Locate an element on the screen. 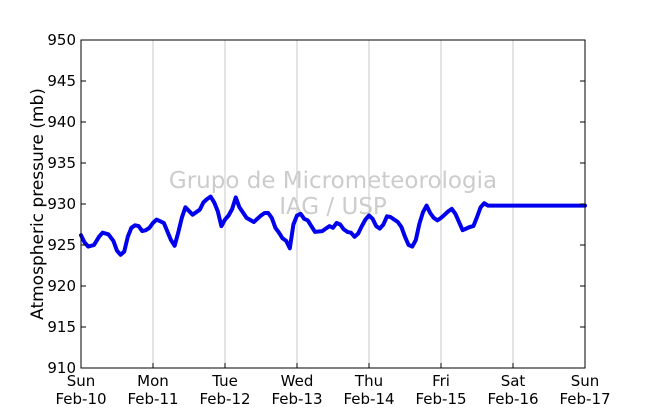 This screenshot has height=409, width=650. x-tick-label-date: Feb-12 is located at coordinates (224, 399).